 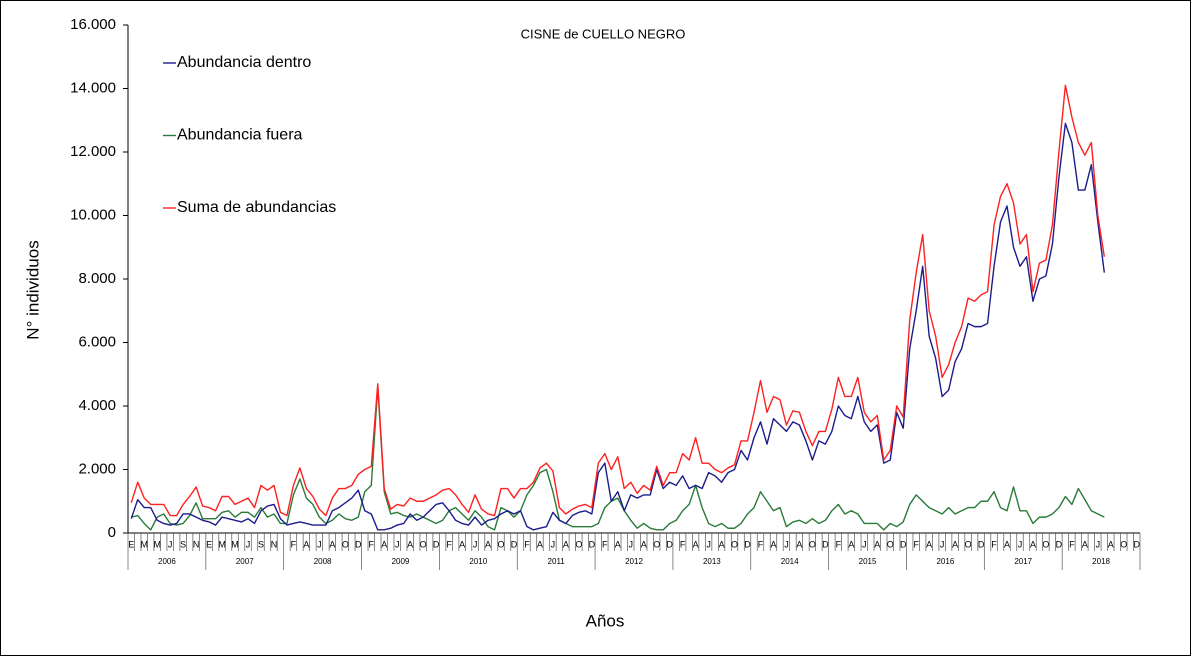 What do you see at coordinates (97, 405) in the screenshot?
I see `y-tick-label: 4.000` at bounding box center [97, 405].